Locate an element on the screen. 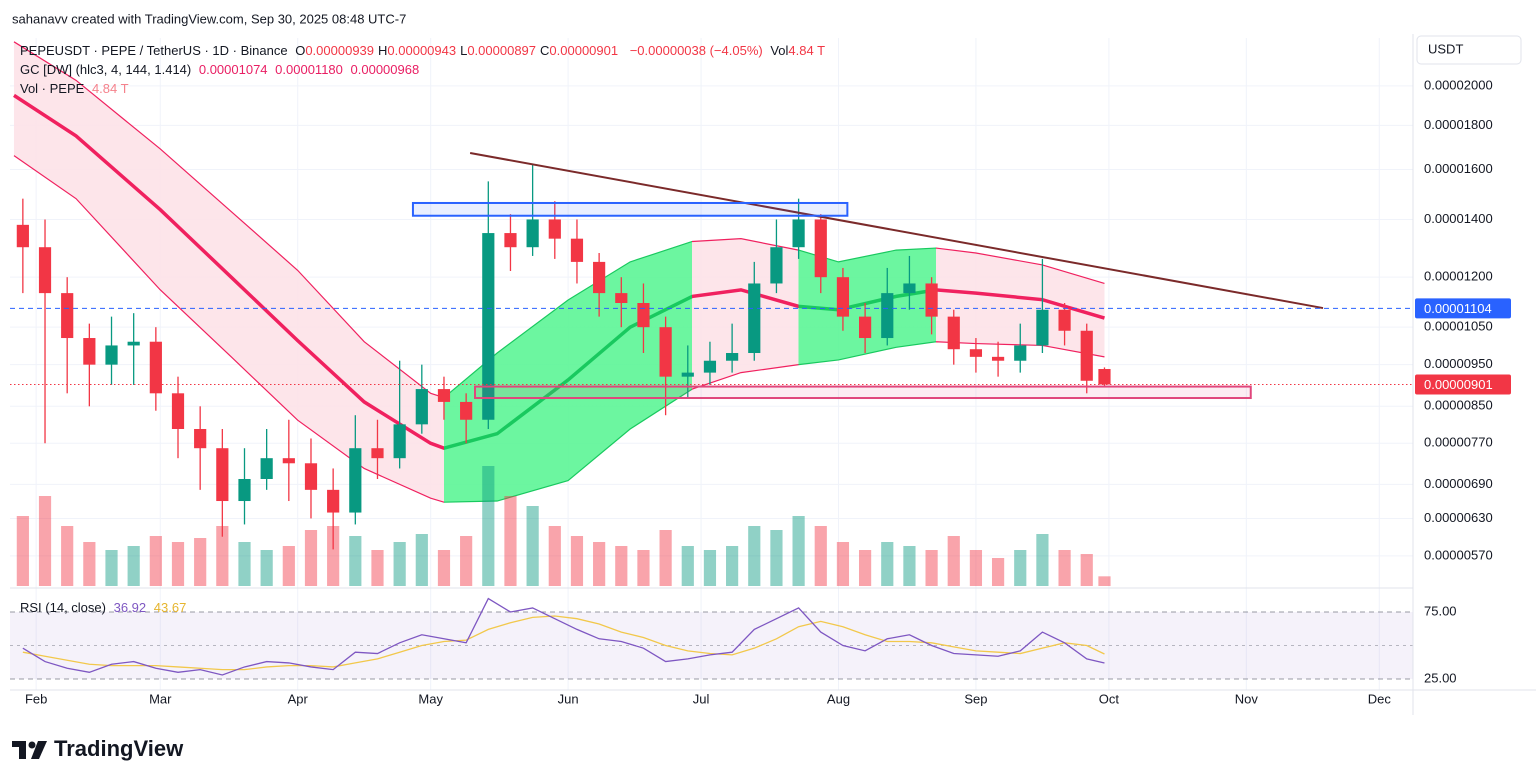  ohlc-value: 0.00000939 is located at coordinates (340, 50).